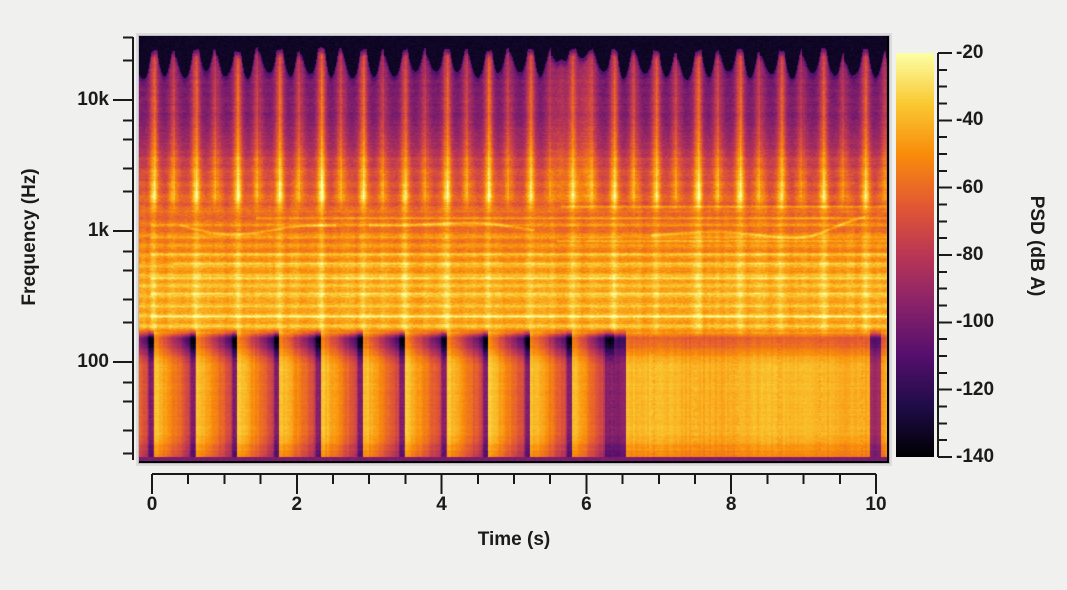 The image size is (1067, 590). What do you see at coordinates (731, 504) in the screenshot?
I see `x-tick-label: 8` at bounding box center [731, 504].